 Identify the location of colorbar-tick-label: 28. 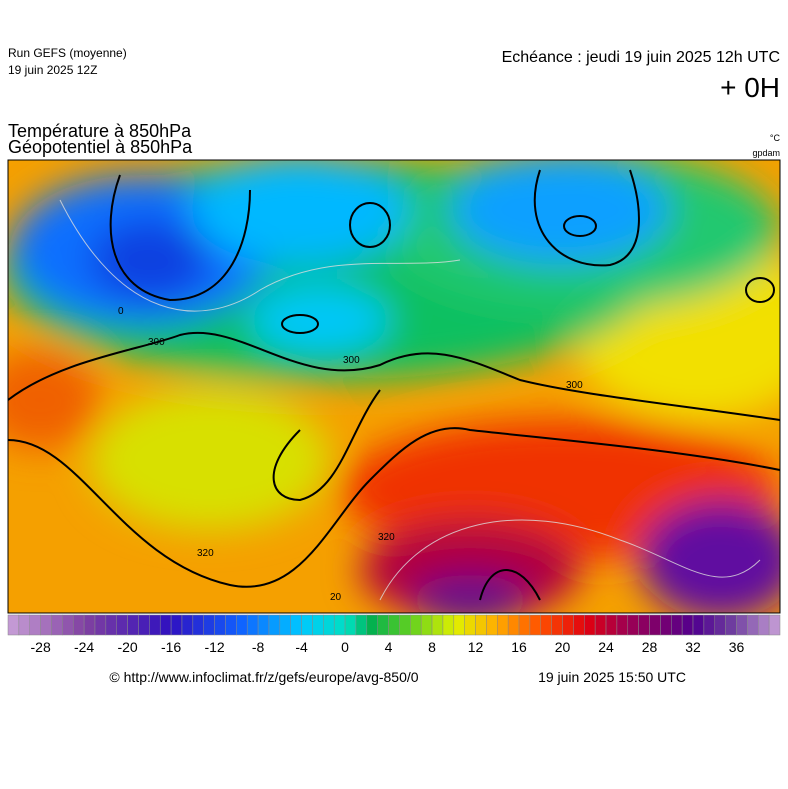
(650, 647).